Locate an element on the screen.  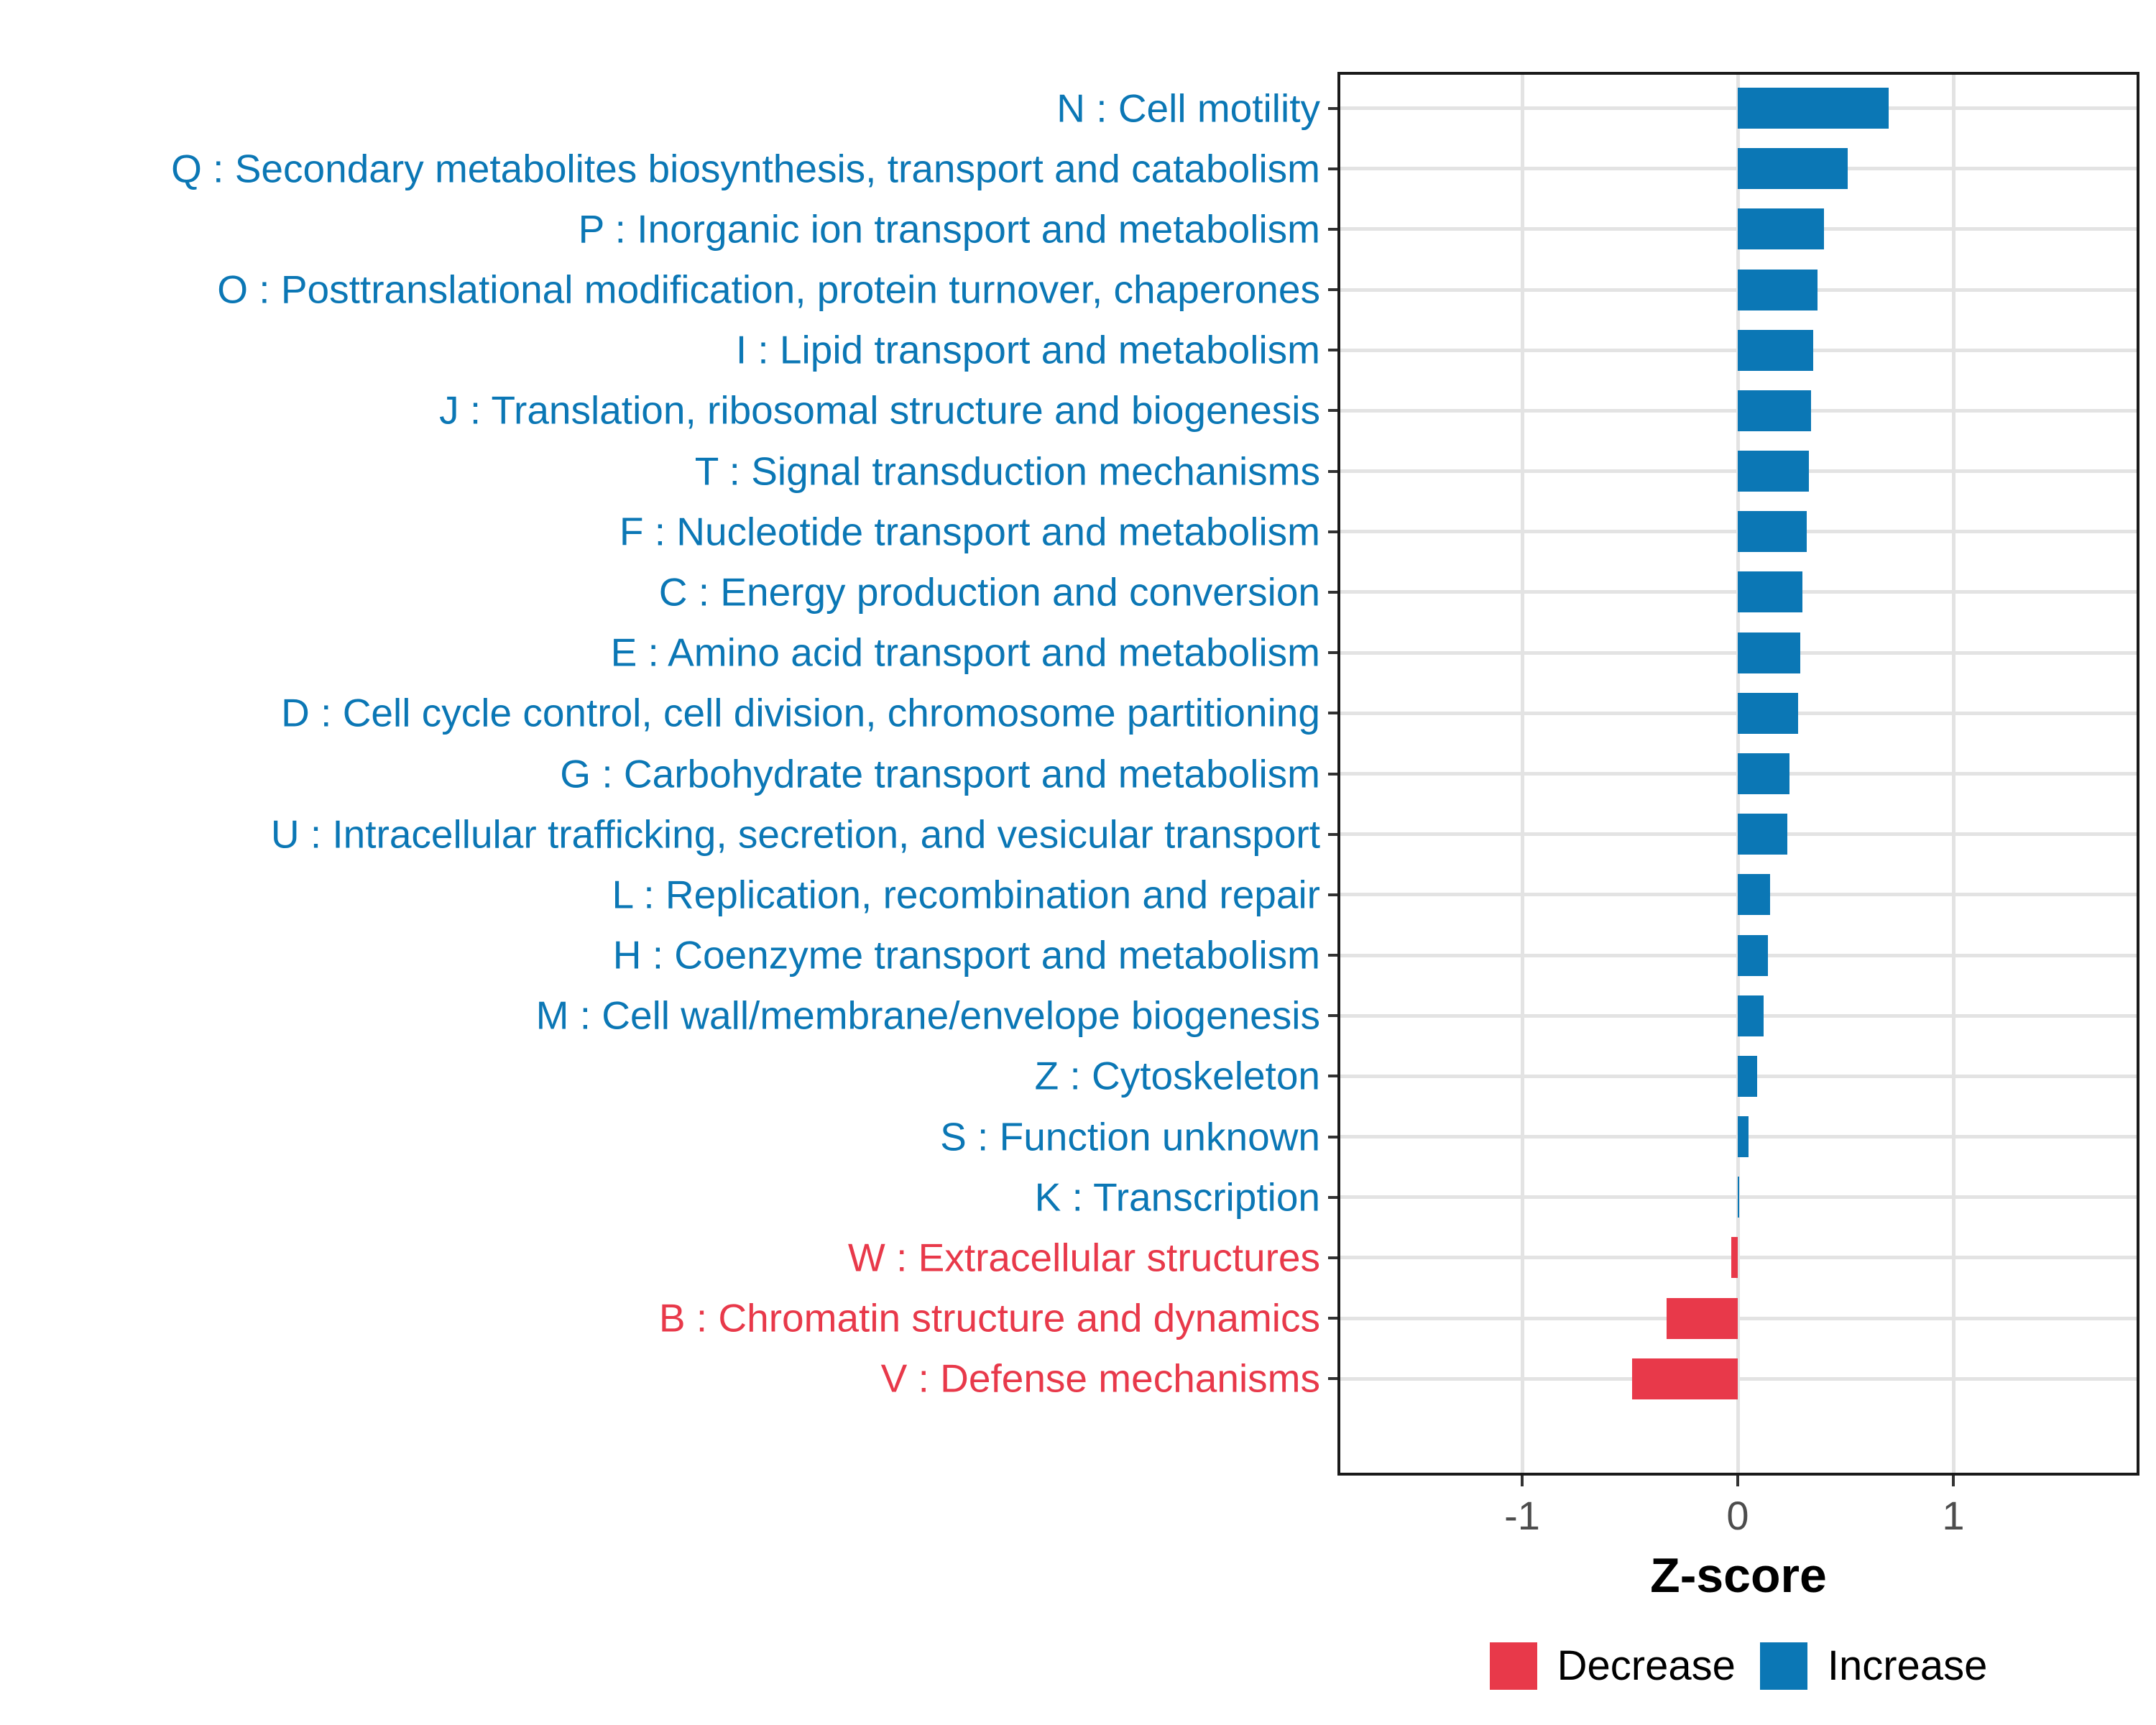
y-tick-L is located at coordinates (1332, 894).